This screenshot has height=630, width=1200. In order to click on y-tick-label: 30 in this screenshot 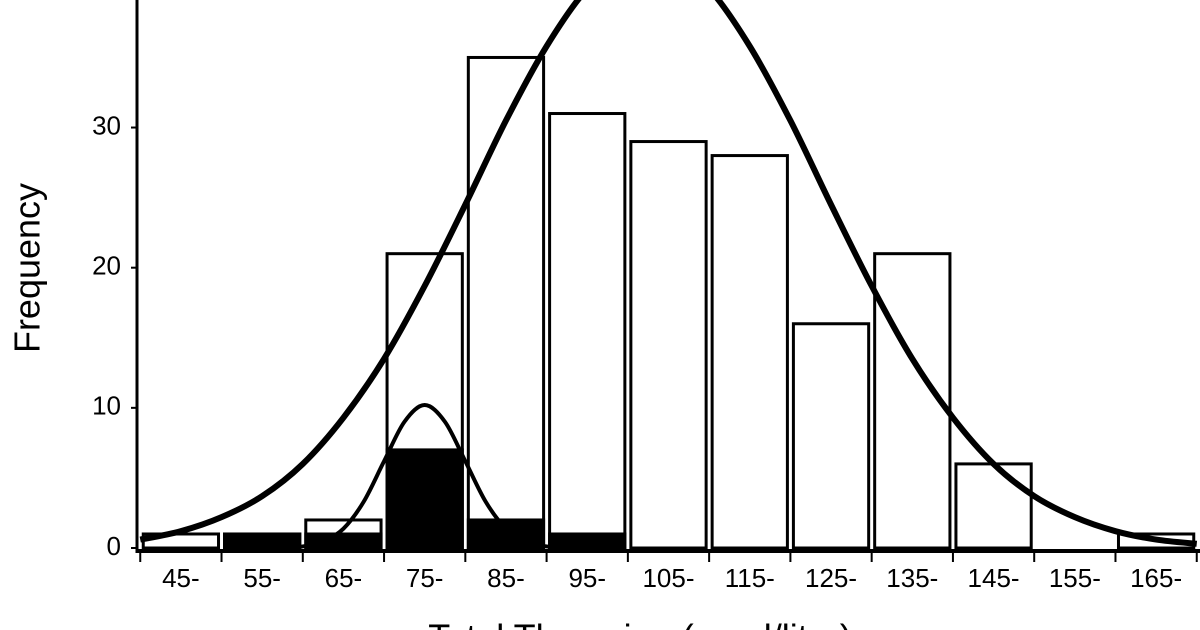, I will do `click(106, 125)`.